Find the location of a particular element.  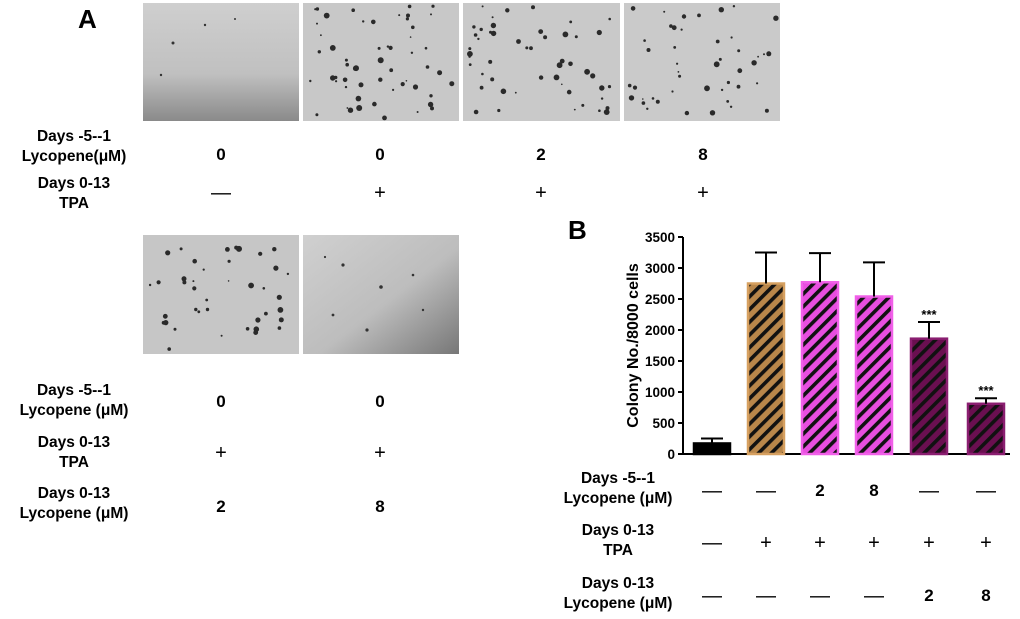

row-label-line2: TPA is located at coordinates (74, 462).